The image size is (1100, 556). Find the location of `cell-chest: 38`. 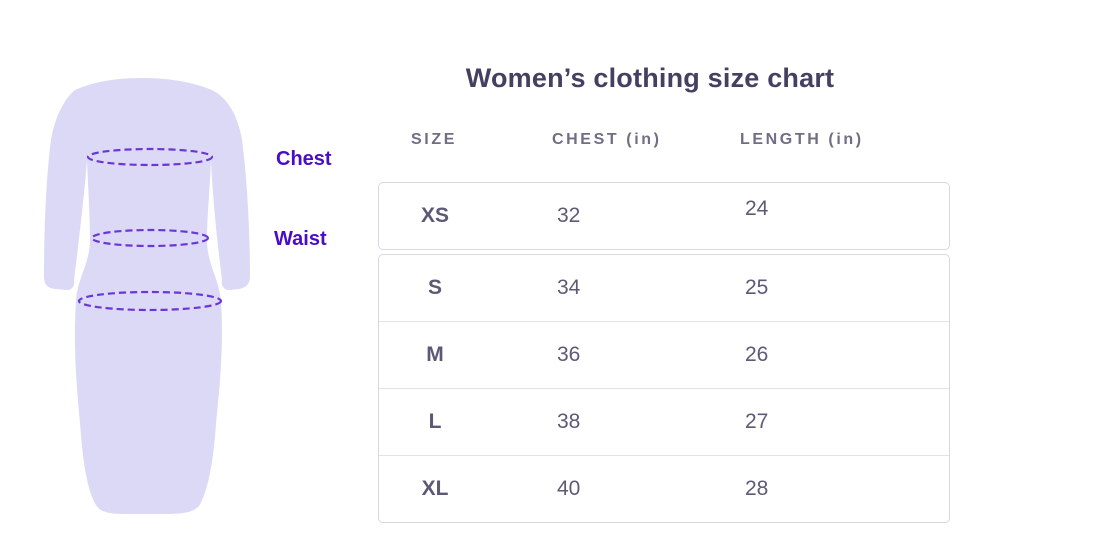

cell-chest: 38 is located at coordinates (569, 421).